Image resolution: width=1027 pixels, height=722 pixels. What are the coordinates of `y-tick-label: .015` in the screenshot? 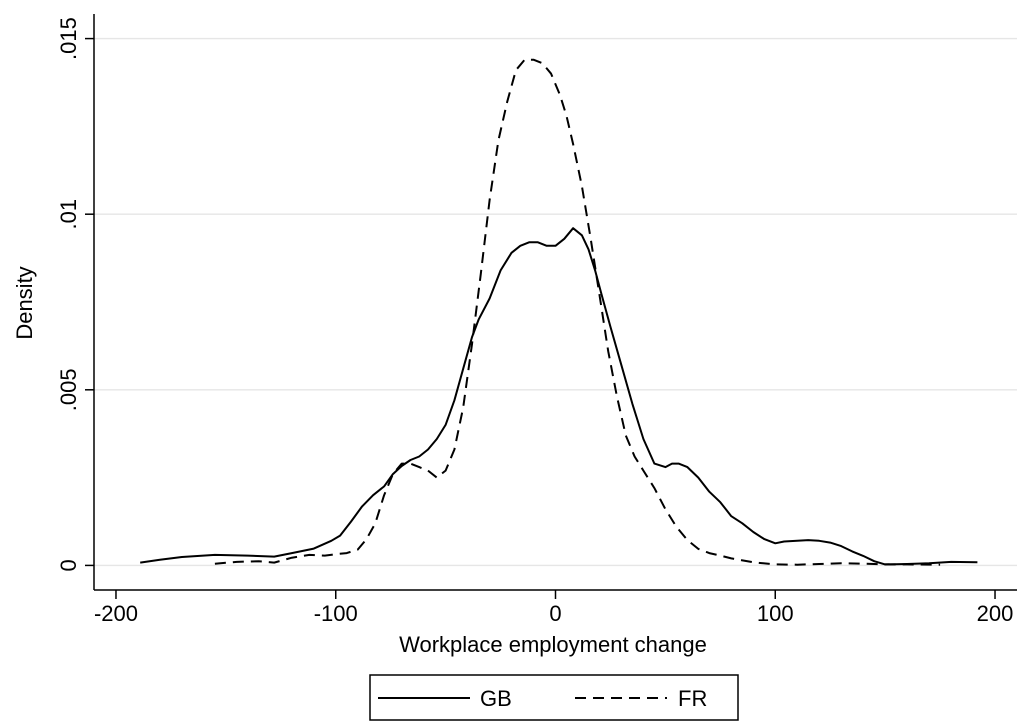 It's located at (68, 38).